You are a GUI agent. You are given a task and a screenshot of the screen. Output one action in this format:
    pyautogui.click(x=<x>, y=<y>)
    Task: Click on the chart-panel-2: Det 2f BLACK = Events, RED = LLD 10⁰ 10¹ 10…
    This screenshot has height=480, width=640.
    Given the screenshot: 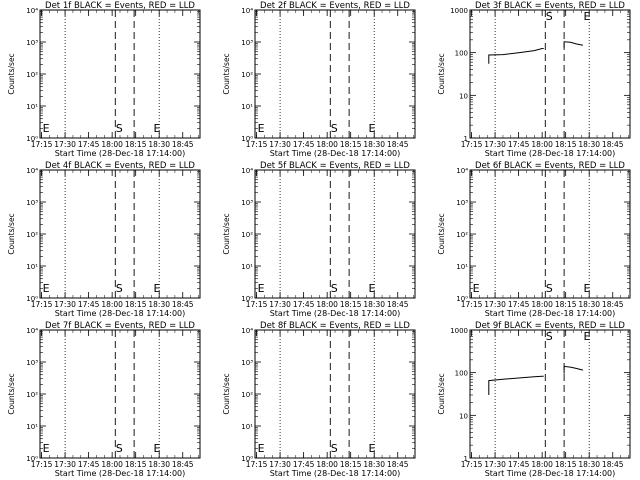 What is the action you would take?
    pyautogui.click(x=319, y=79)
    